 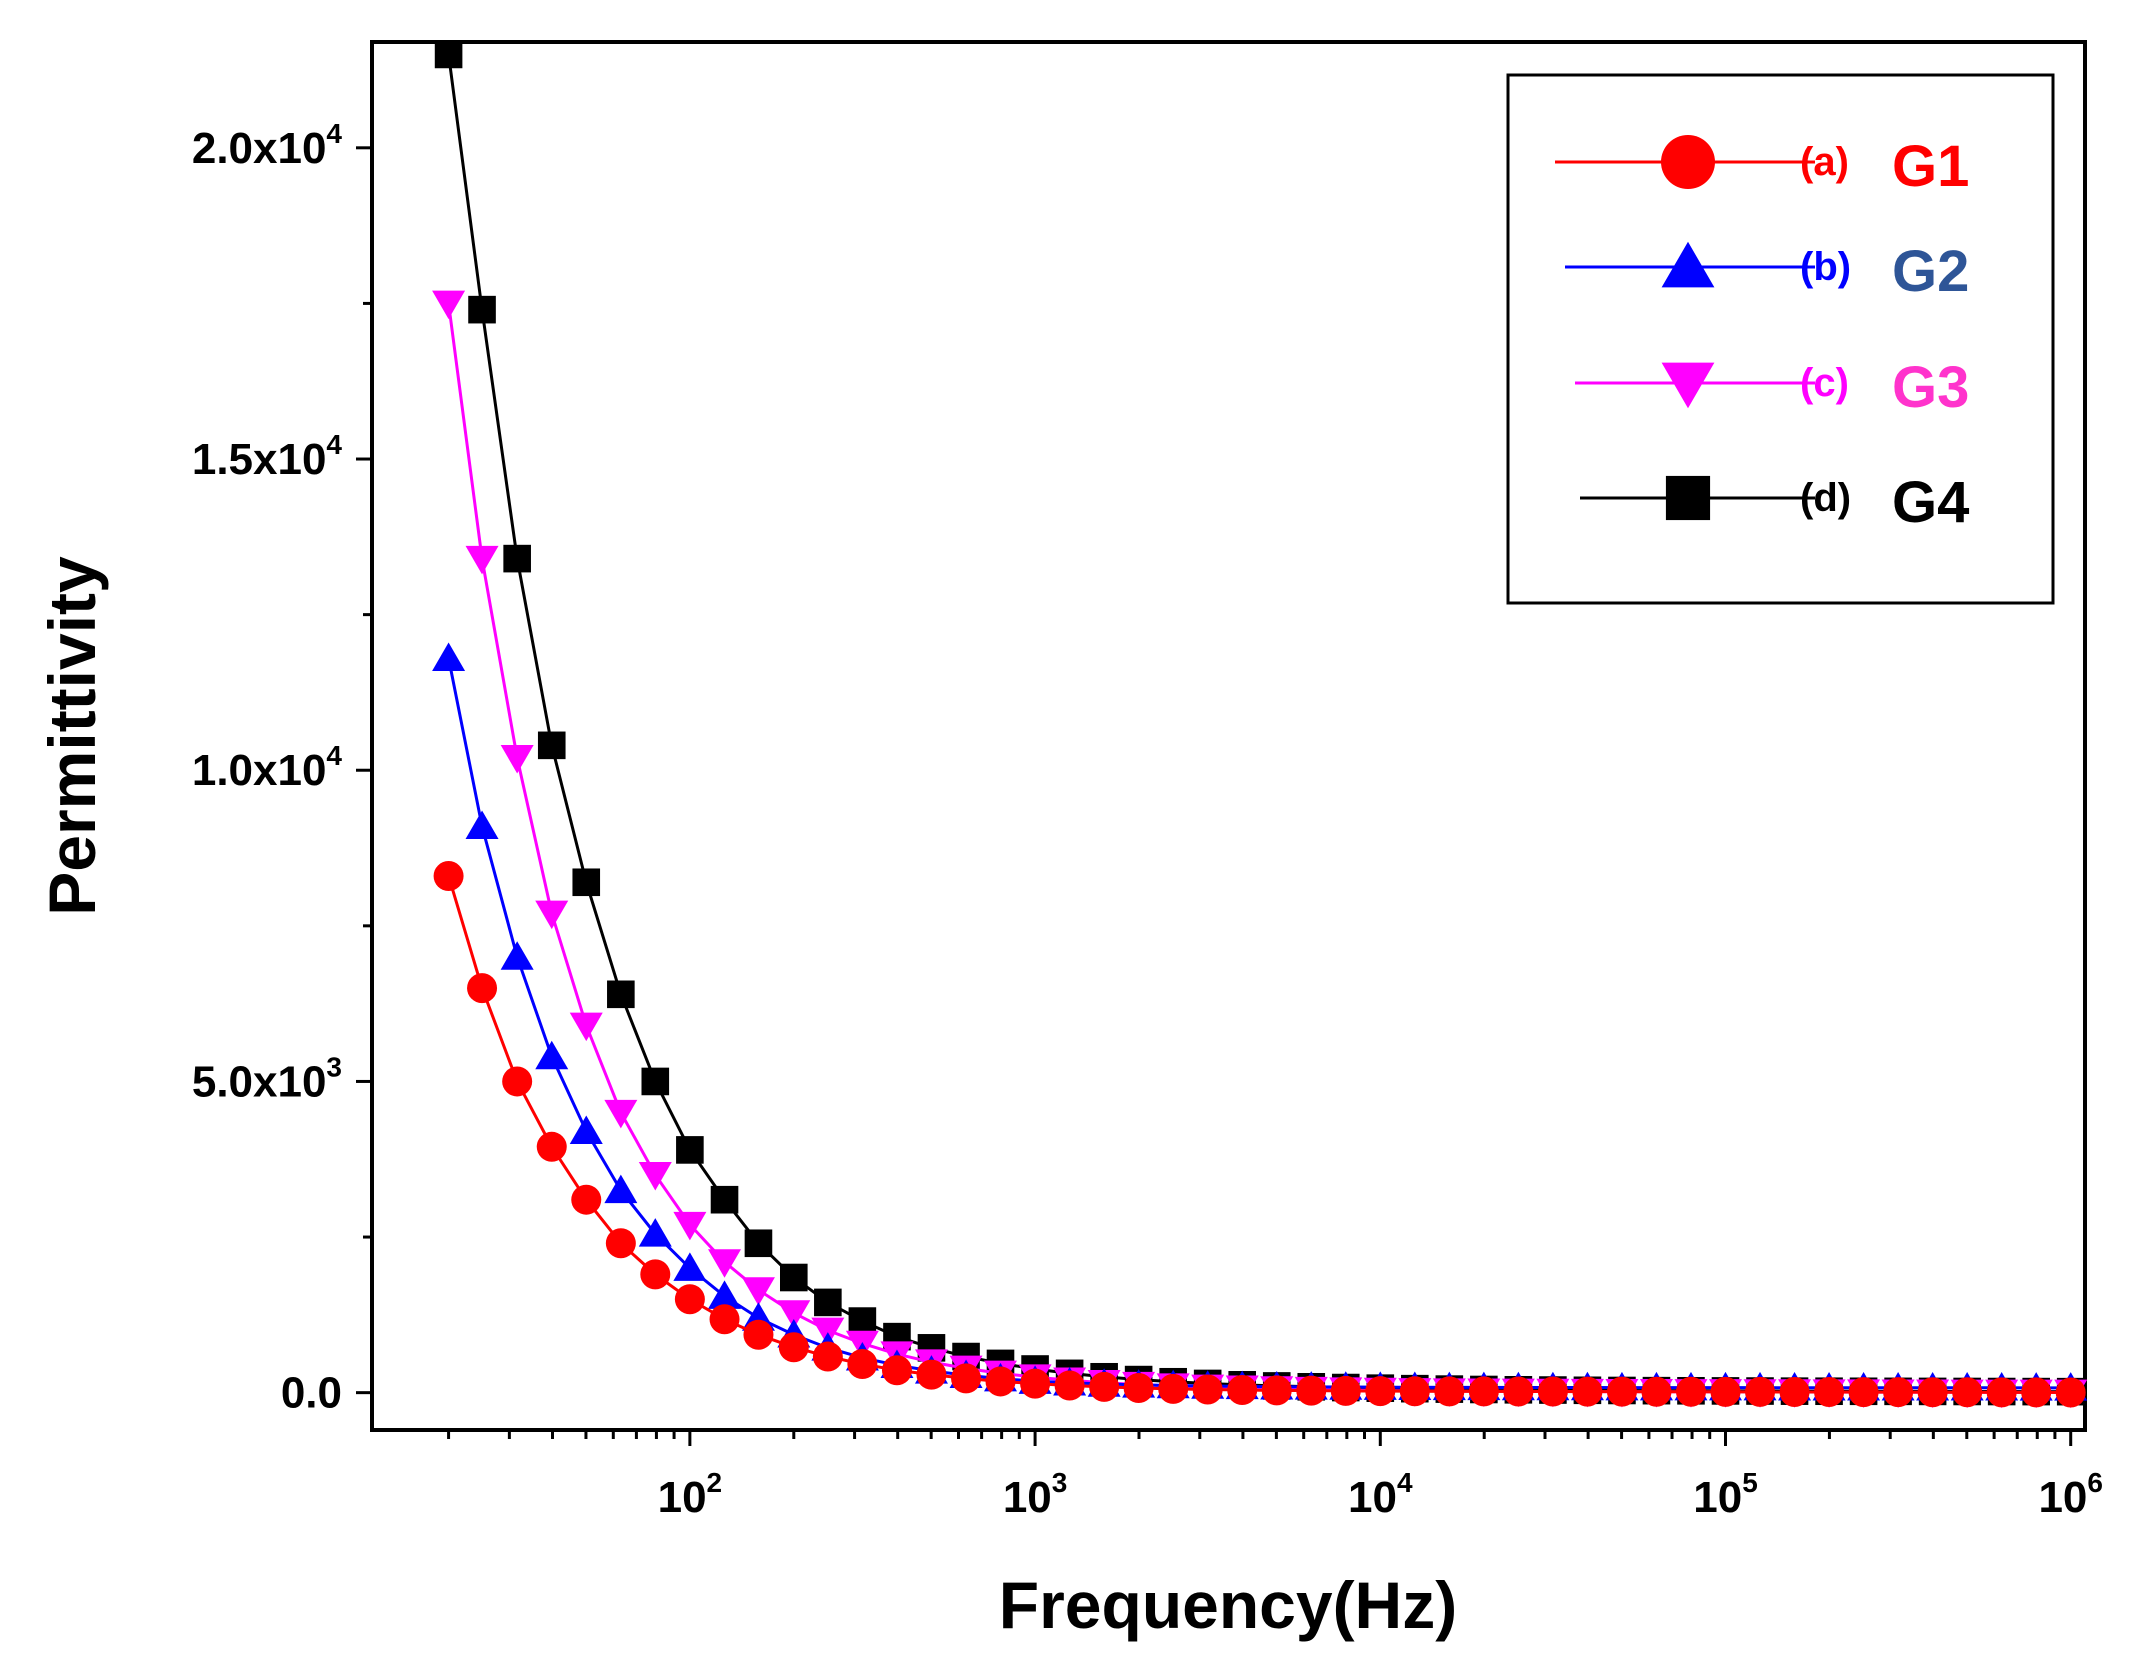 I want to click on legend: (a) G1 (b) G2 (c) G3 (d) G4, so click(x=1780, y=339).